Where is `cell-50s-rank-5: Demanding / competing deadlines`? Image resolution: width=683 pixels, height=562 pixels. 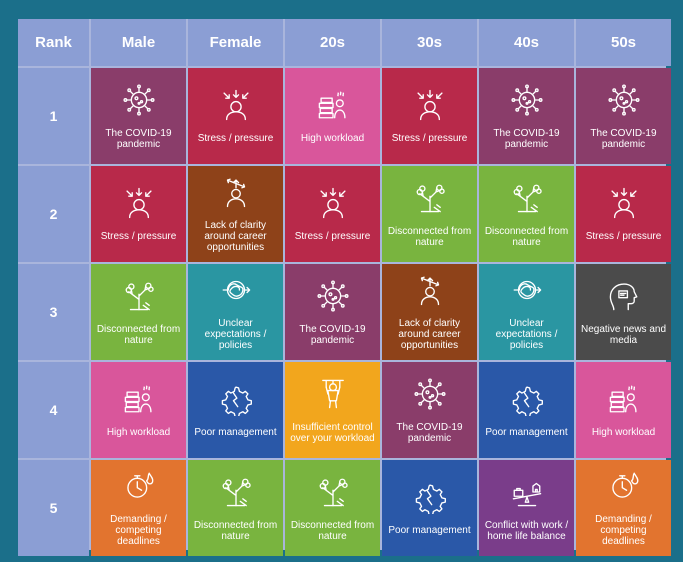 cell-50s-rank-5: Demanding / competing deadlines is located at coordinates (623, 508).